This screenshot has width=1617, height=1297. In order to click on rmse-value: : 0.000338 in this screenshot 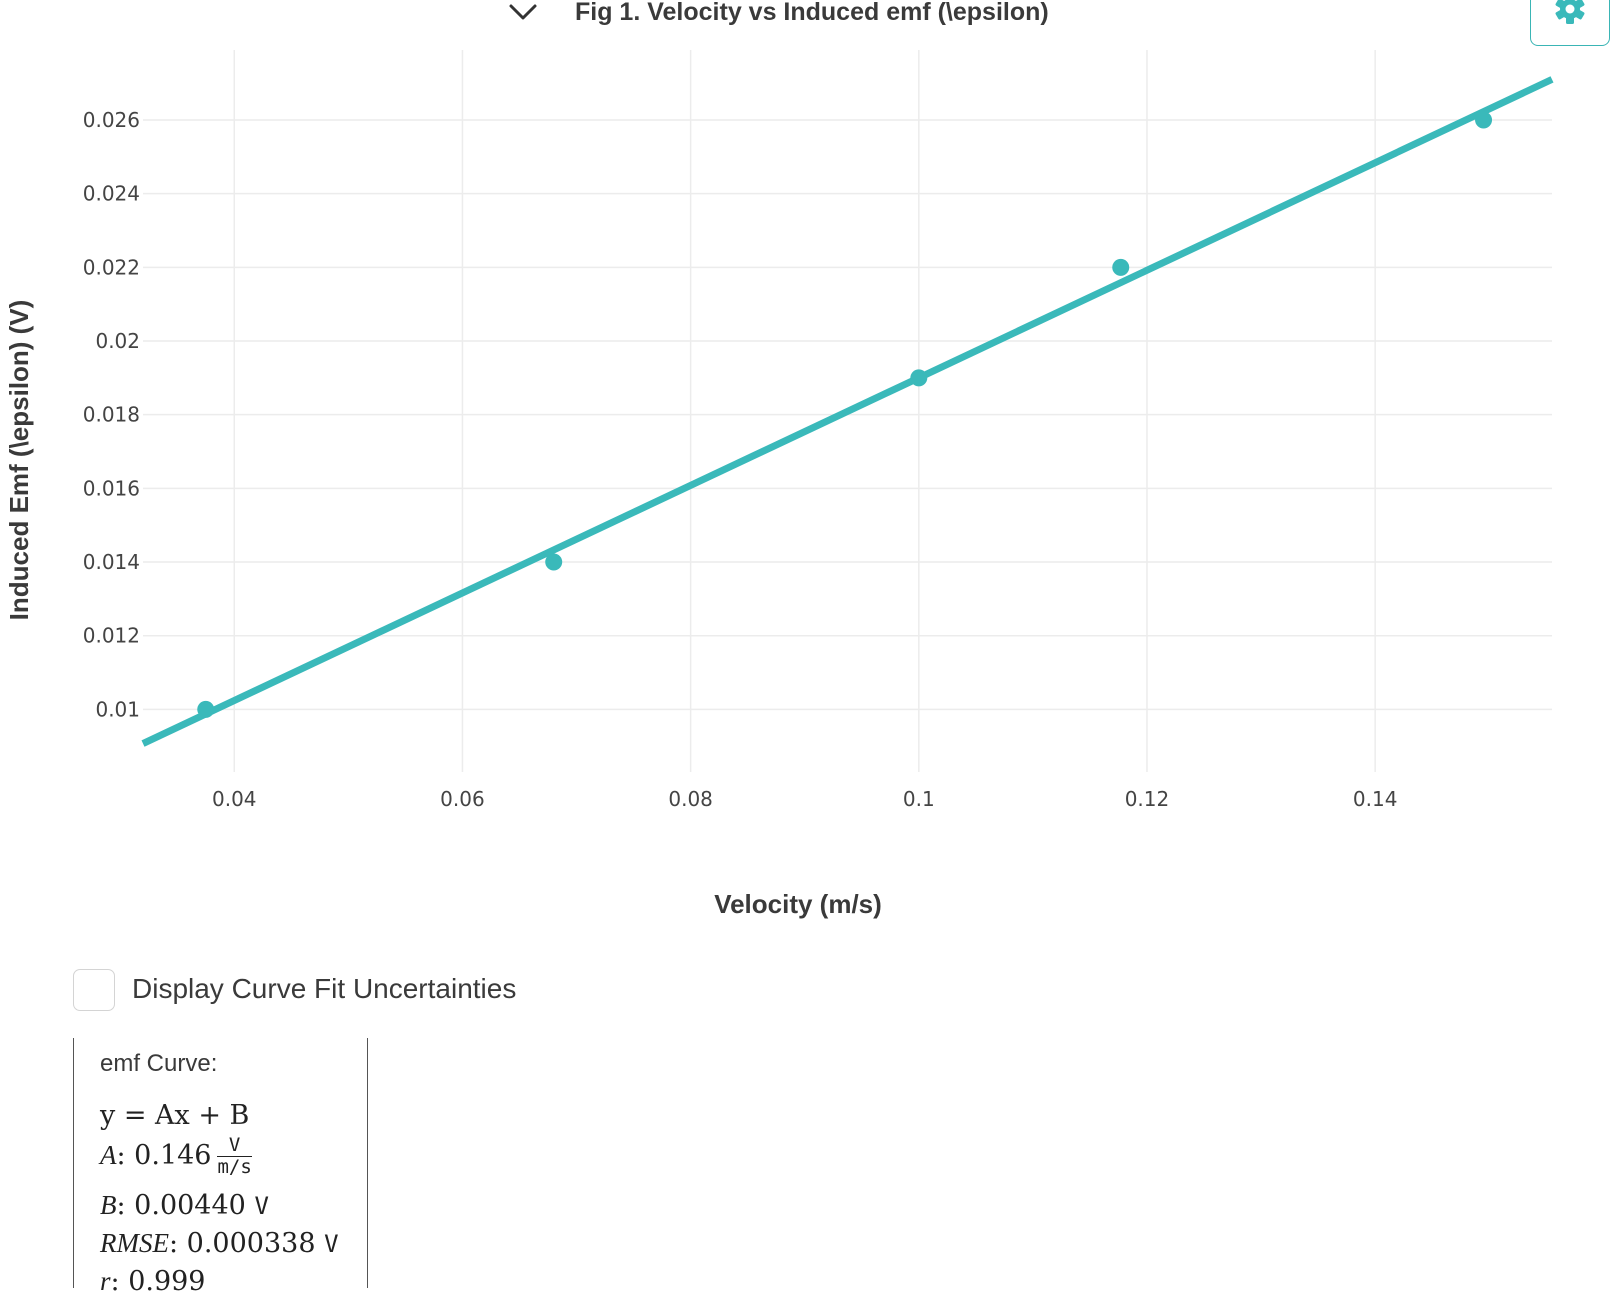, I will do `click(242, 1243)`.